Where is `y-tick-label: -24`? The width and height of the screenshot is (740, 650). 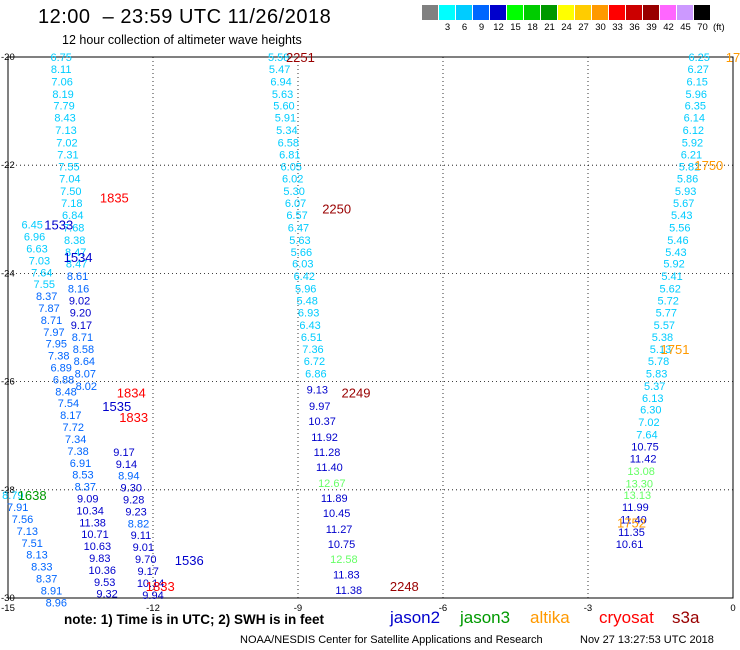
y-tick-label: -24 is located at coordinates (8, 273).